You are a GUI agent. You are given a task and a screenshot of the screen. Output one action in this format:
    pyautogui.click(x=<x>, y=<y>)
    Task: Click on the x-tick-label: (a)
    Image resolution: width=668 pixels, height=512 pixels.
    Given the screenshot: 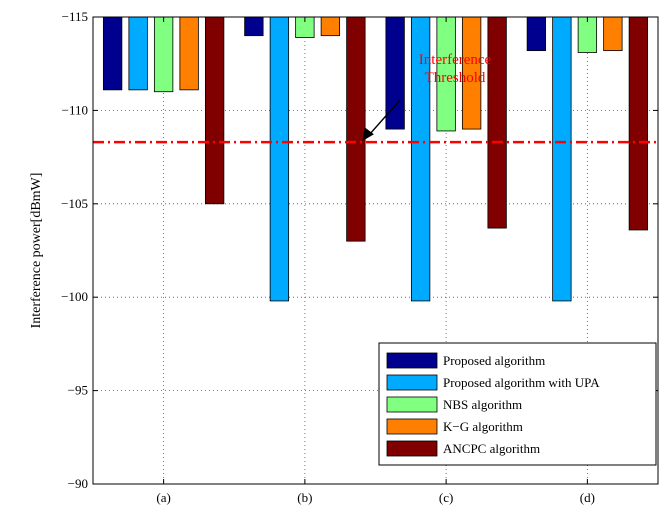 What is the action you would take?
    pyautogui.click(x=163, y=497)
    